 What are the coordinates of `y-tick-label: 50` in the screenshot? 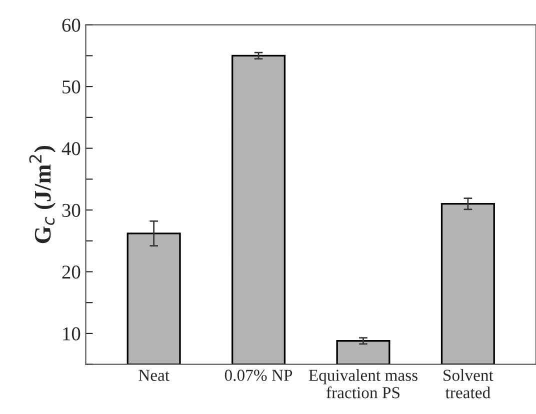 It's located at (71, 87).